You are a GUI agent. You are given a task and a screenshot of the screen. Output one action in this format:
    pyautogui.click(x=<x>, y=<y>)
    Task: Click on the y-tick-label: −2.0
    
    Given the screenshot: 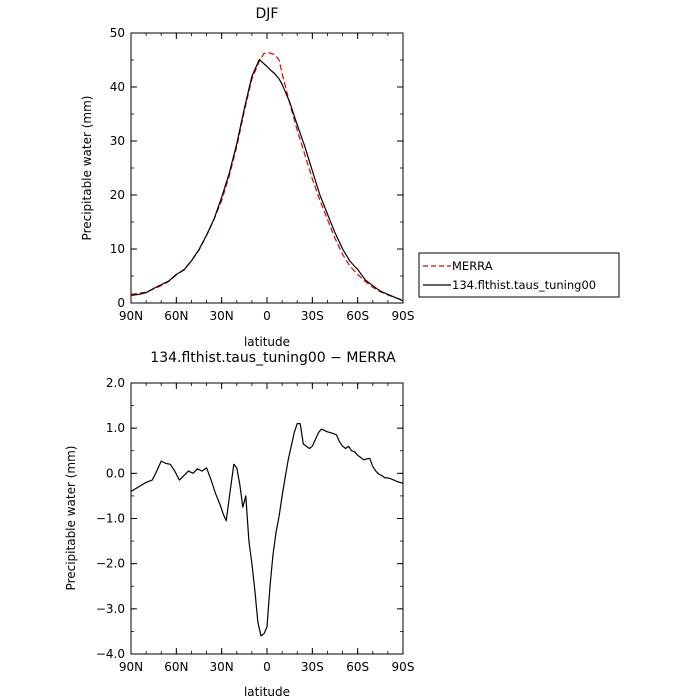 What is the action you would take?
    pyautogui.click(x=110, y=564)
    